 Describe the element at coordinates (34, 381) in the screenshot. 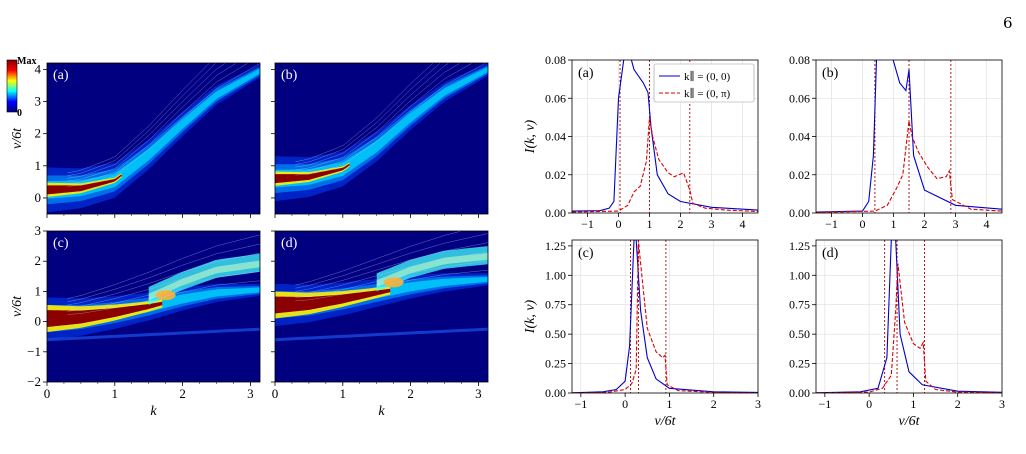

I see `y-tick-label: −2` at that location.